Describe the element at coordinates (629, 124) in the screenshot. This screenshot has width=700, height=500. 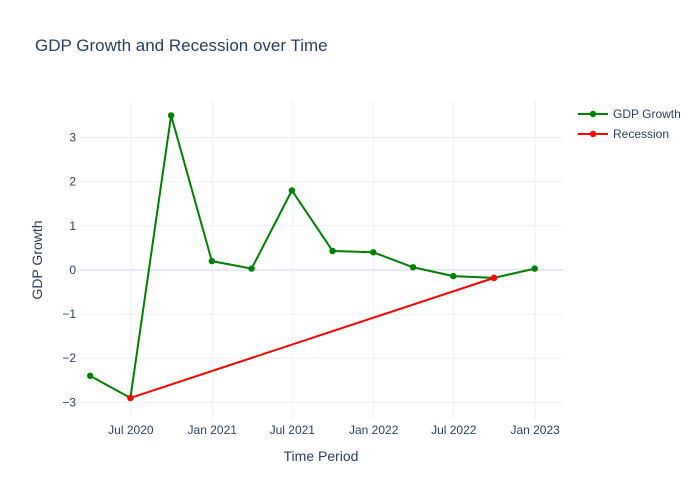
I see `legend: GDP Growth Recession` at that location.